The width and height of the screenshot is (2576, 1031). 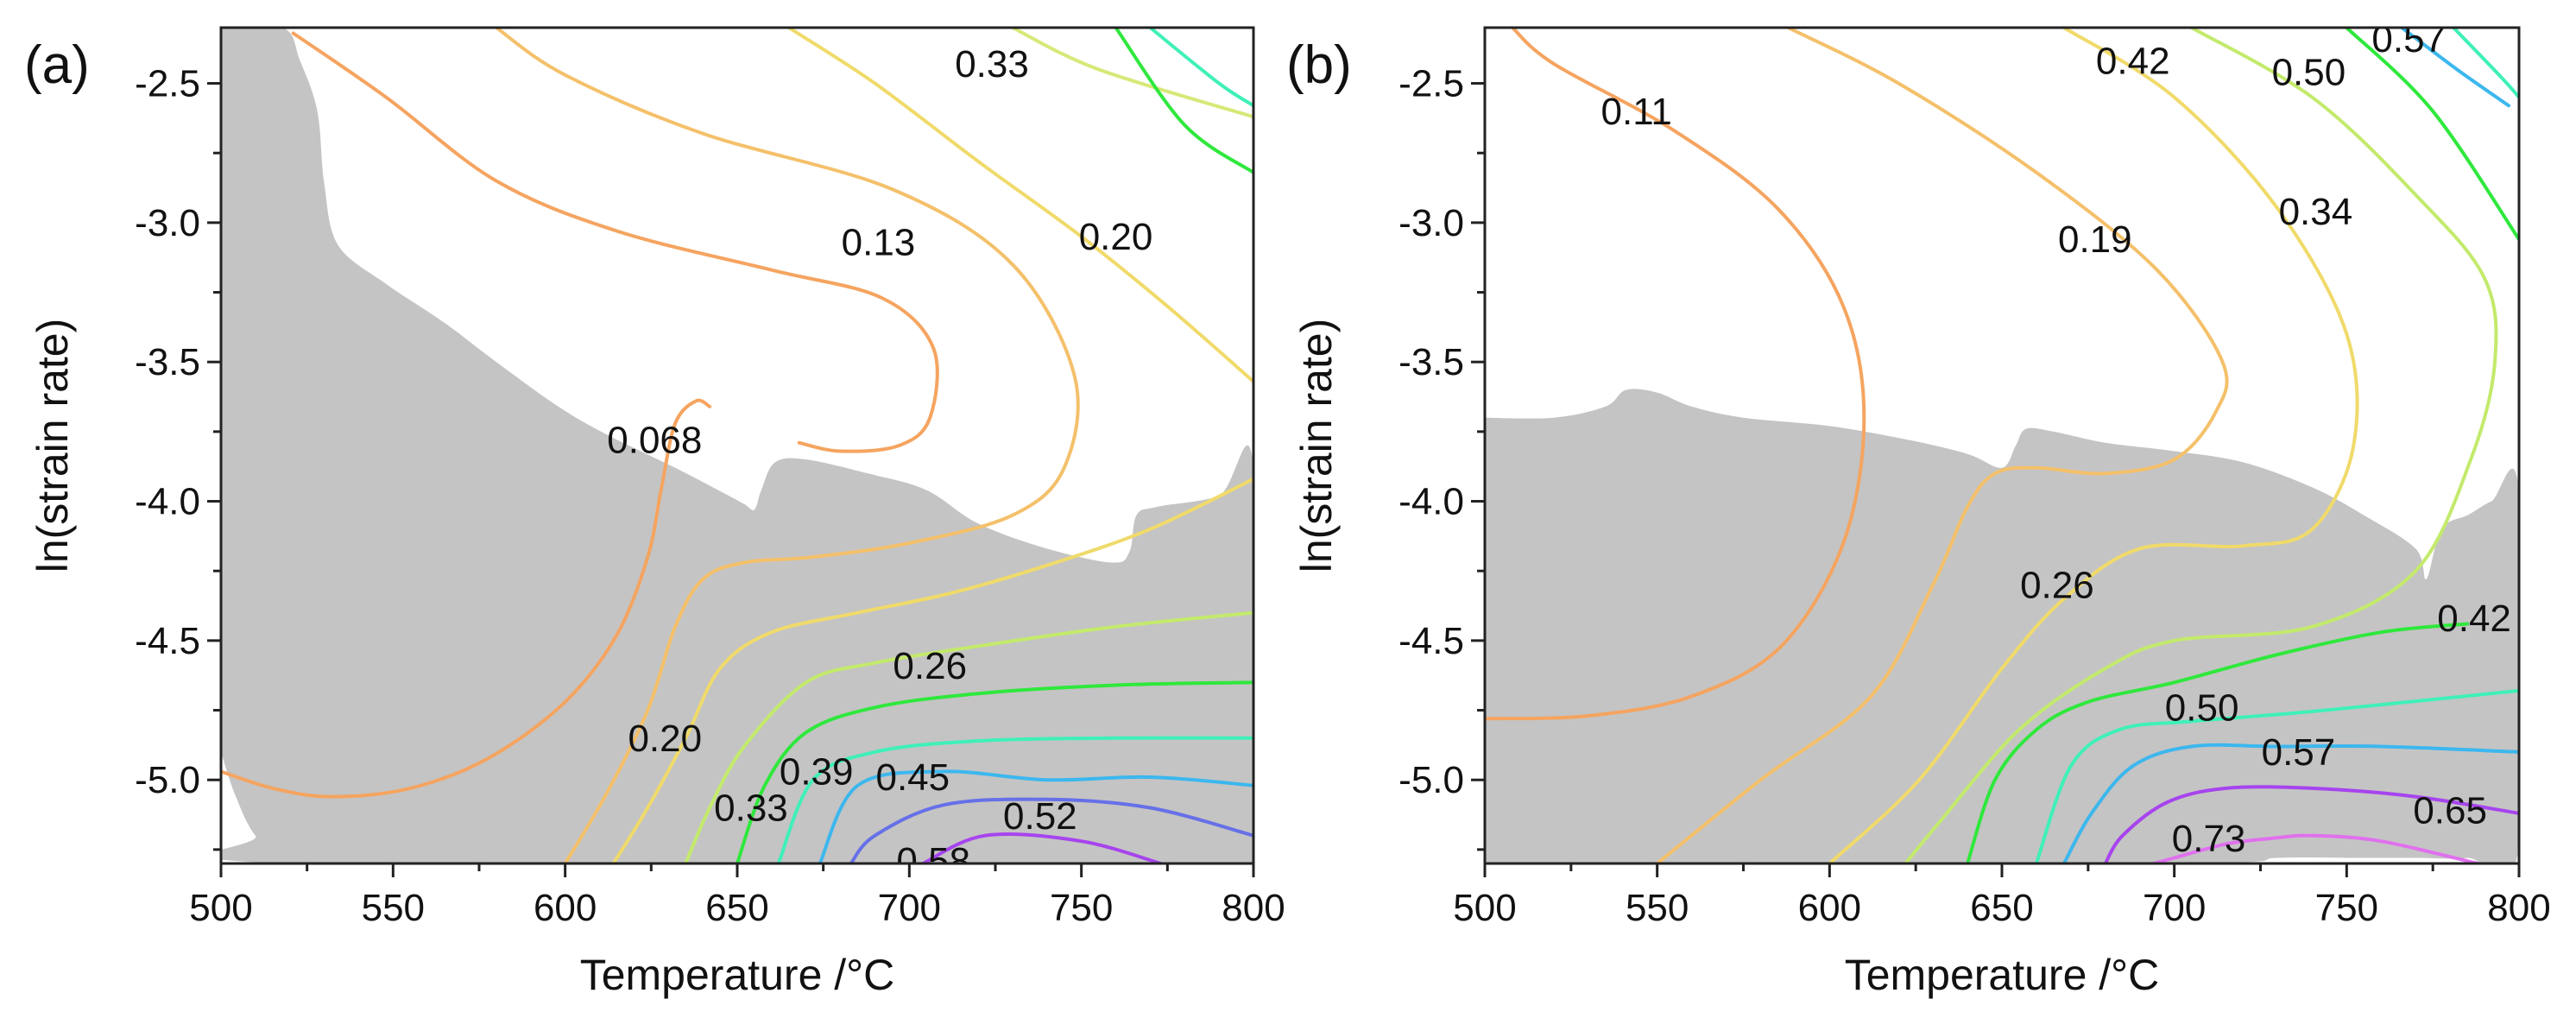 I want to click on contour-label-3: 0.34, so click(x=2316, y=212).